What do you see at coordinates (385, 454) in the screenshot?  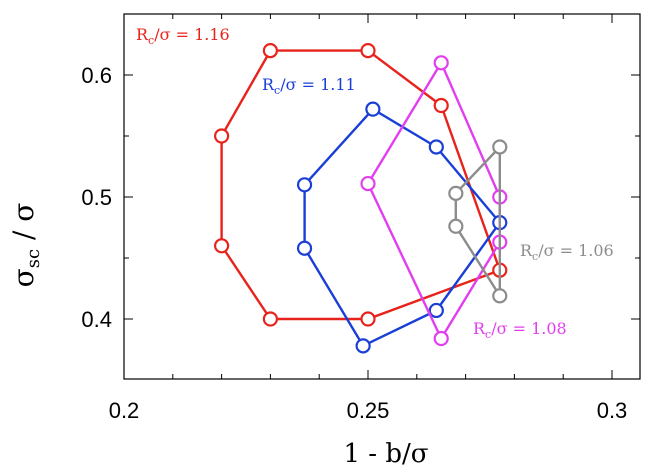 I see `x-axis-title: 1 - b/σ` at bounding box center [385, 454].